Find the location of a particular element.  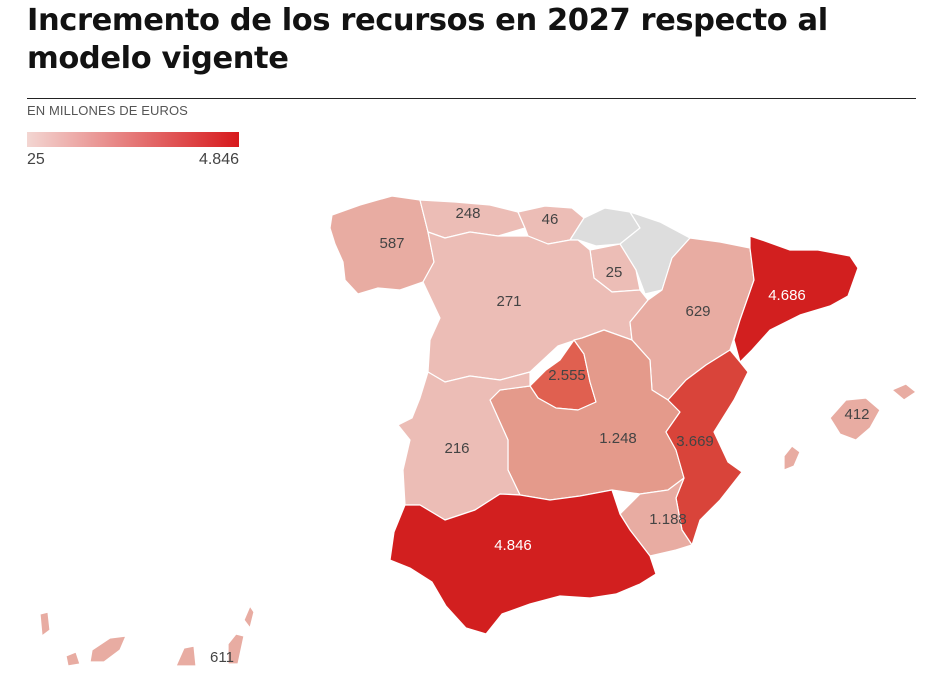

label-castilla-la-mancha: 1.248 is located at coordinates (618, 438).